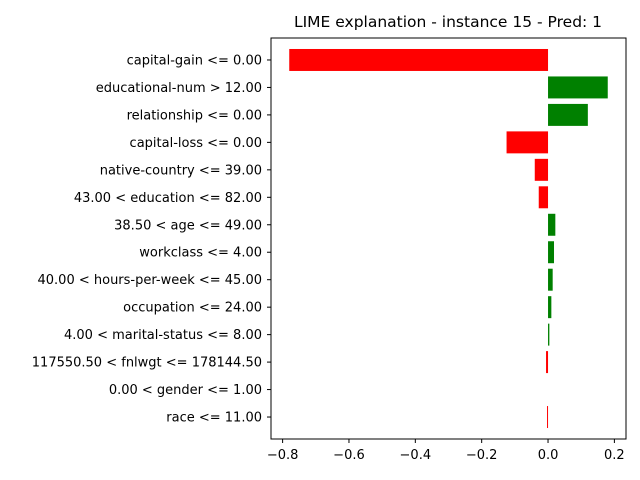  I want to click on x-tick-label: −0.4, so click(416, 455).